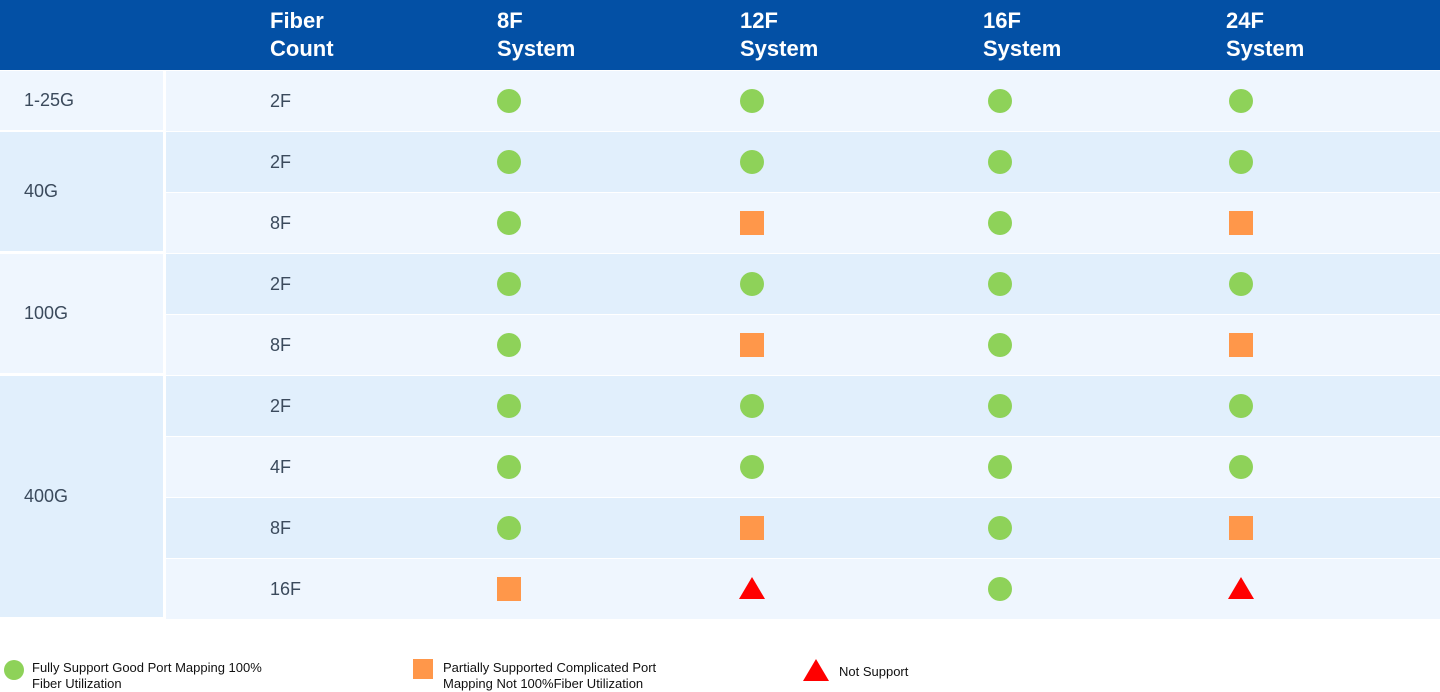 The height and width of the screenshot is (692, 1440). What do you see at coordinates (297, 20) in the screenshot?
I see `header-fiber-count-line1: Fiber` at bounding box center [297, 20].